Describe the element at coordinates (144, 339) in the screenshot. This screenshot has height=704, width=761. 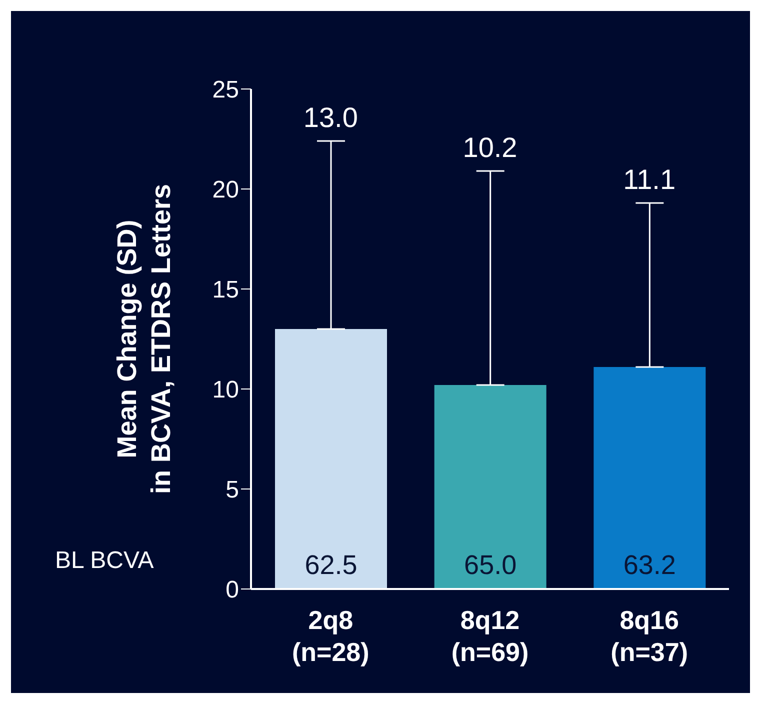
I see `y-axis-title: Mean Change (SD) in BCVA, ETDRS Letters` at that location.